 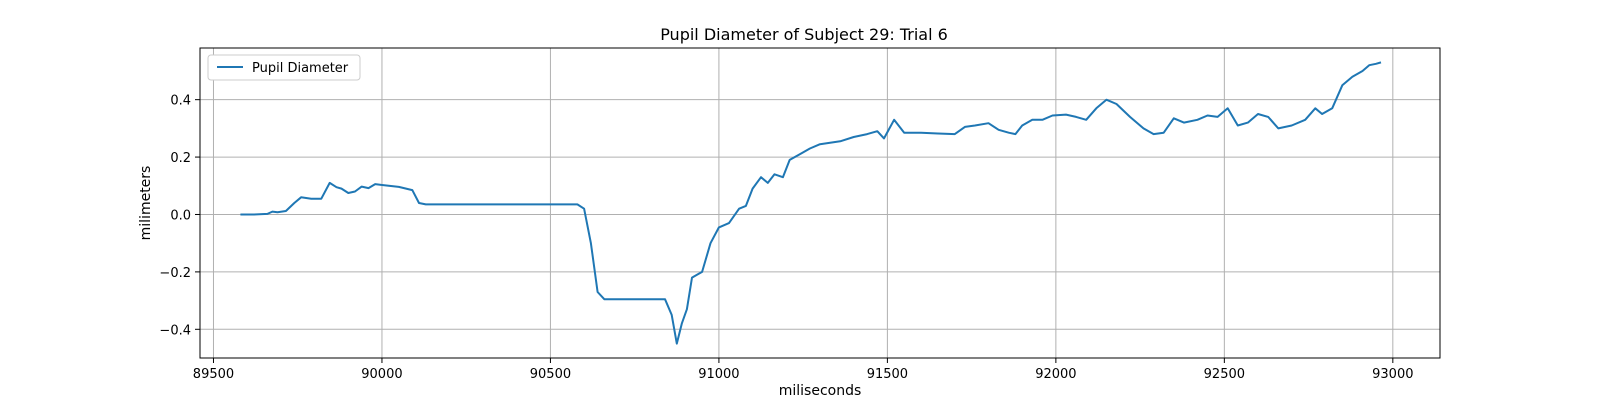 I want to click on x-tick-label: 92500, so click(x=1224, y=374).